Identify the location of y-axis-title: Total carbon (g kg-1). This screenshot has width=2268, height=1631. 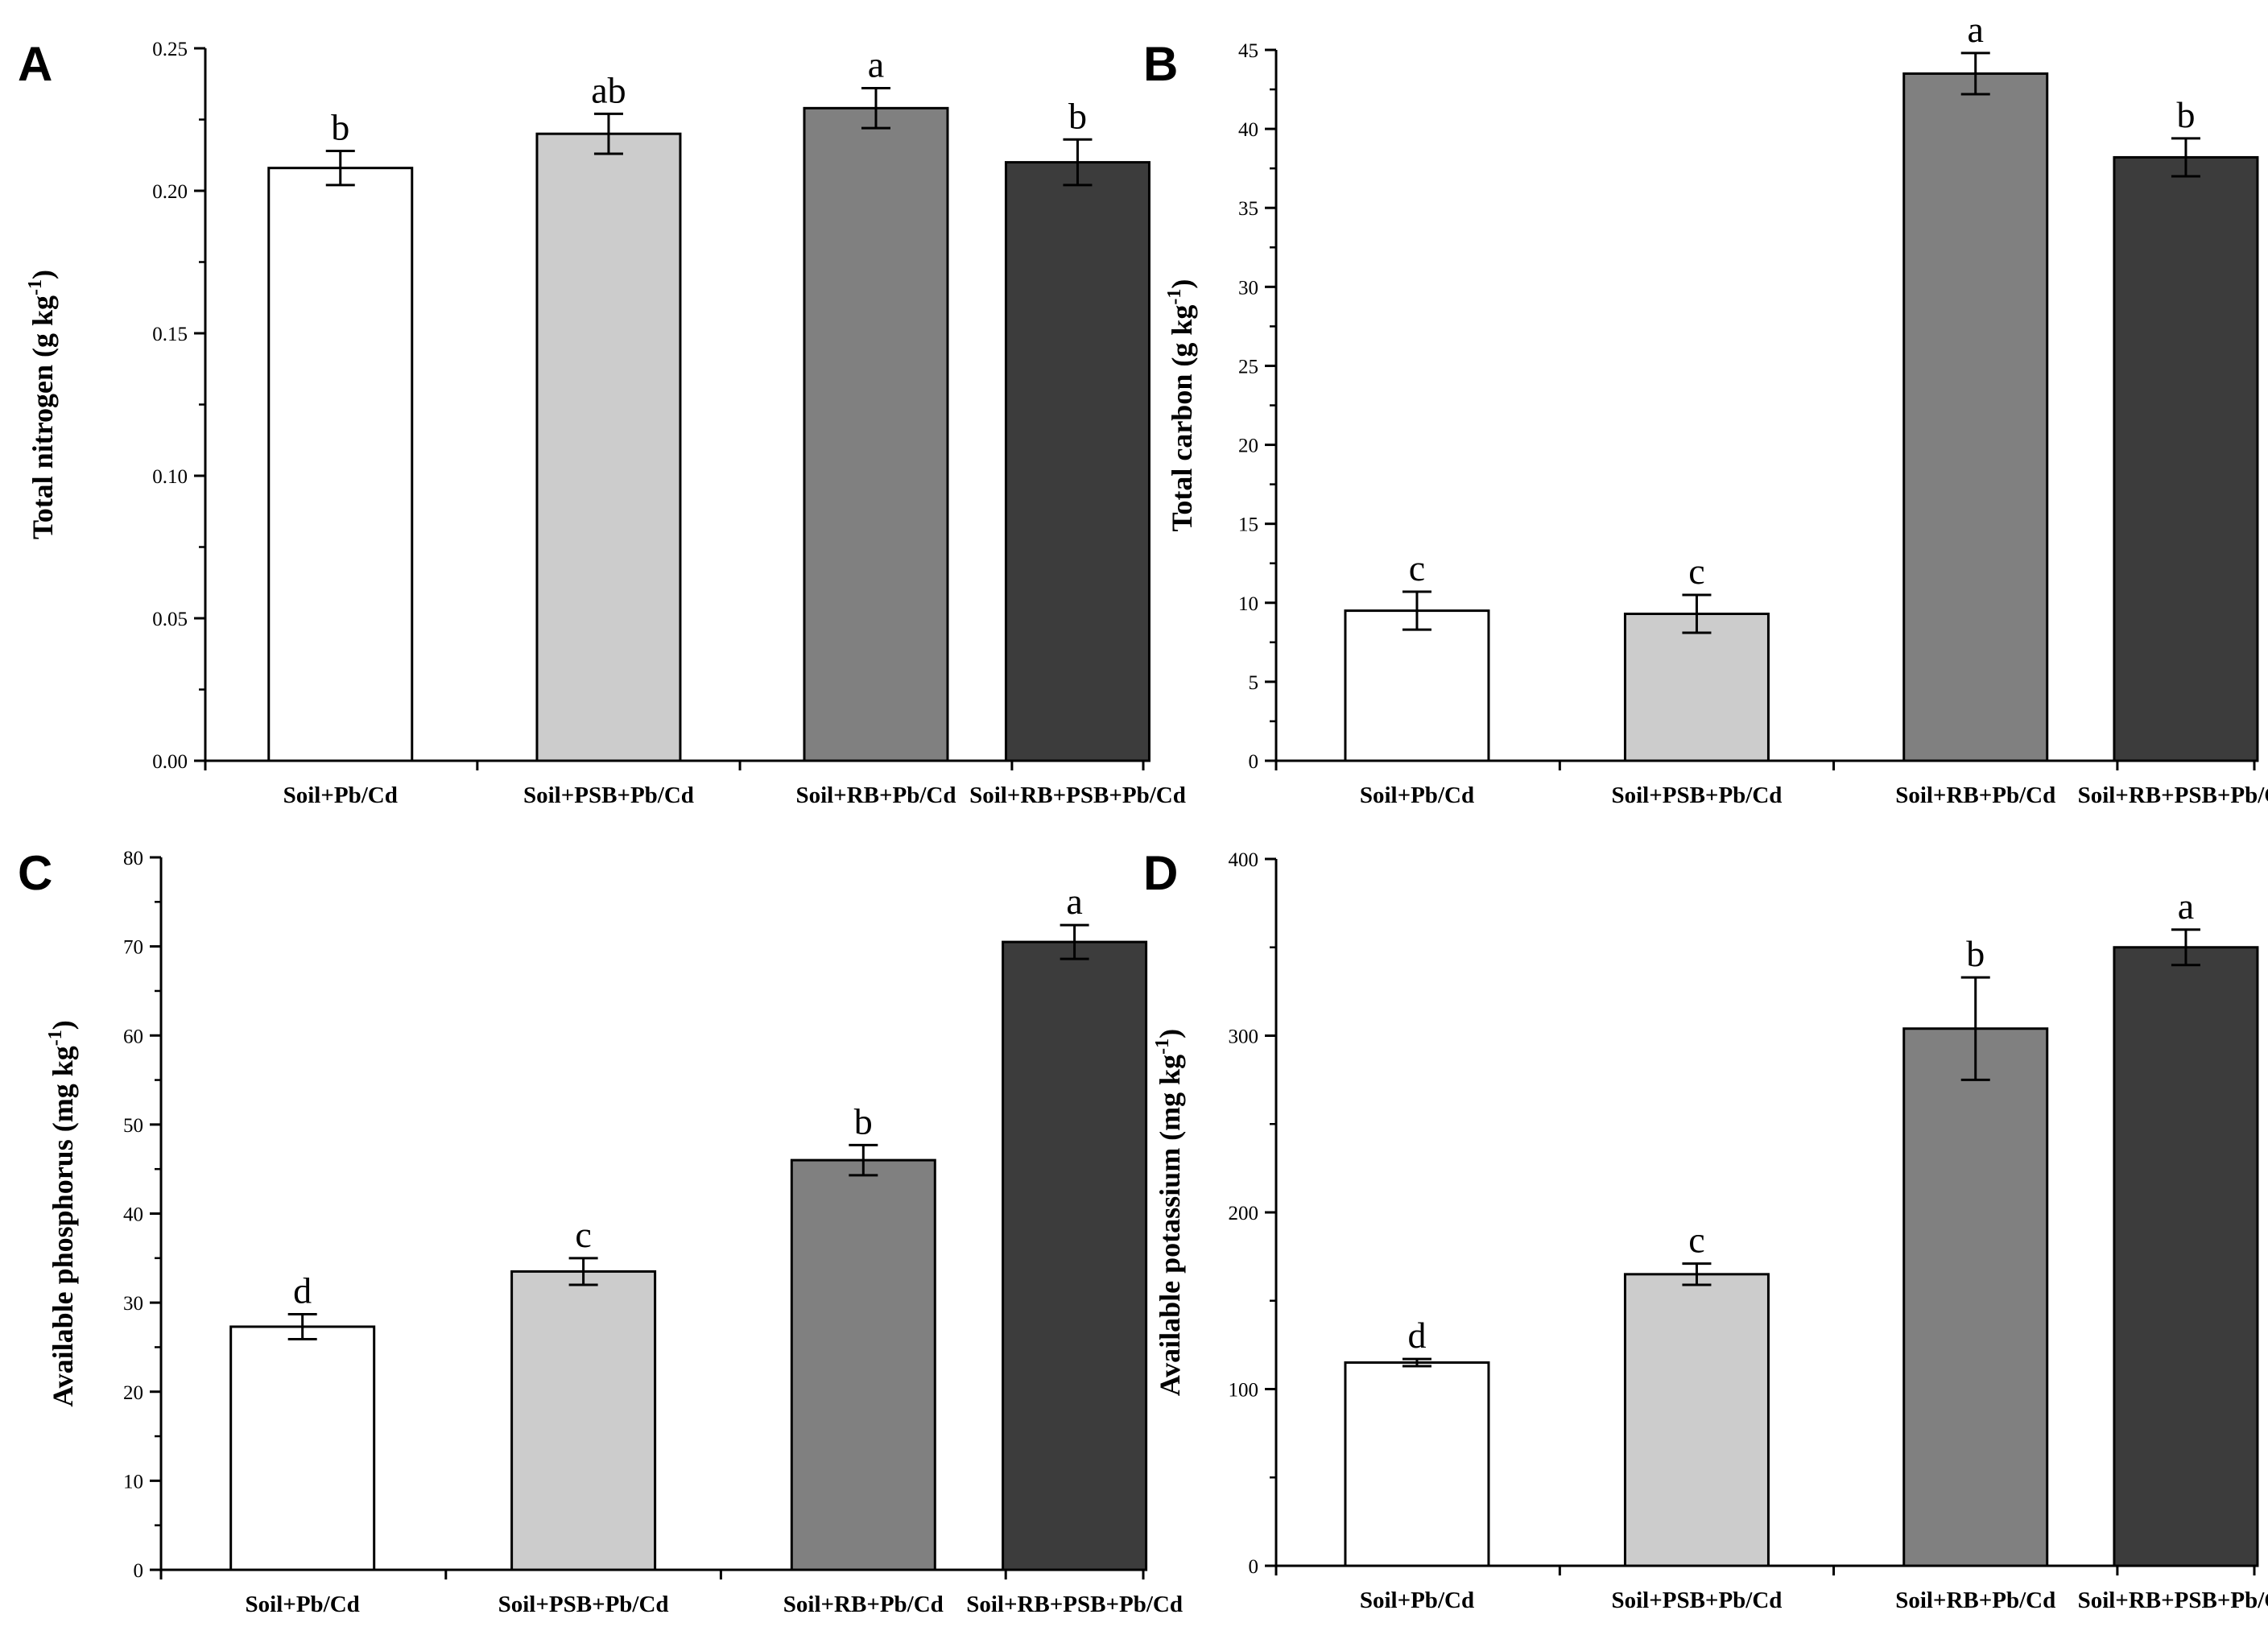
(1181, 405).